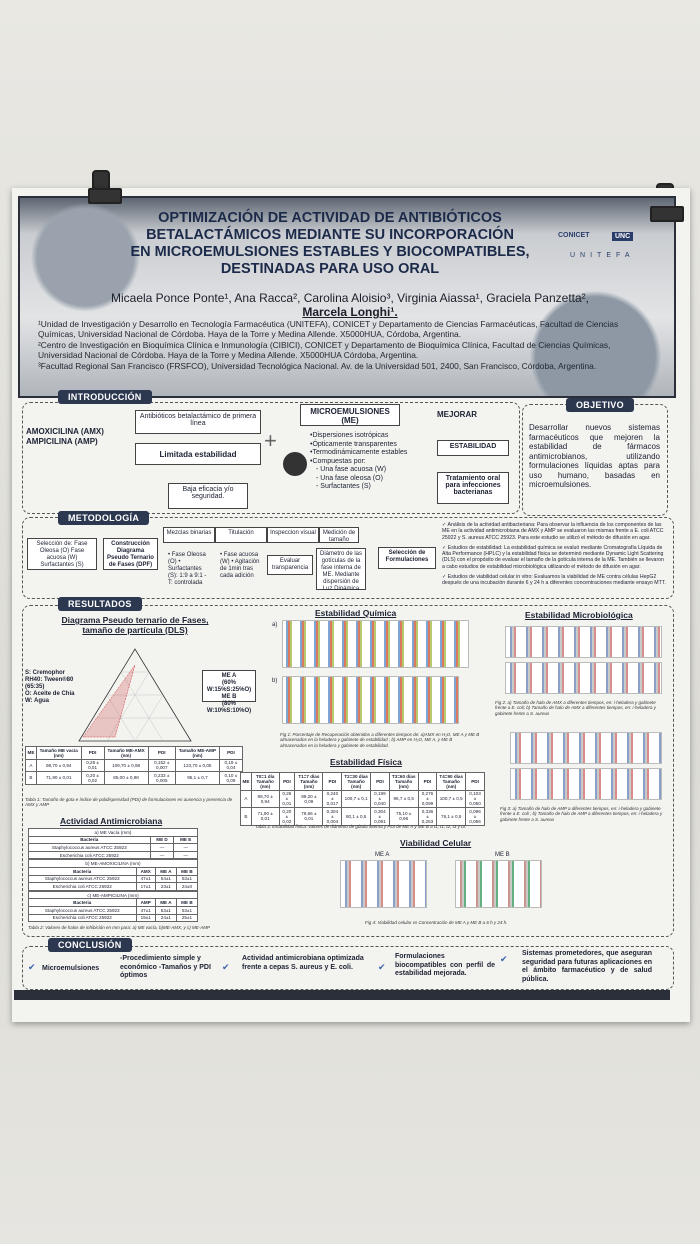  I want to click on section-label: INTRODUCCIÓN, so click(105, 397).